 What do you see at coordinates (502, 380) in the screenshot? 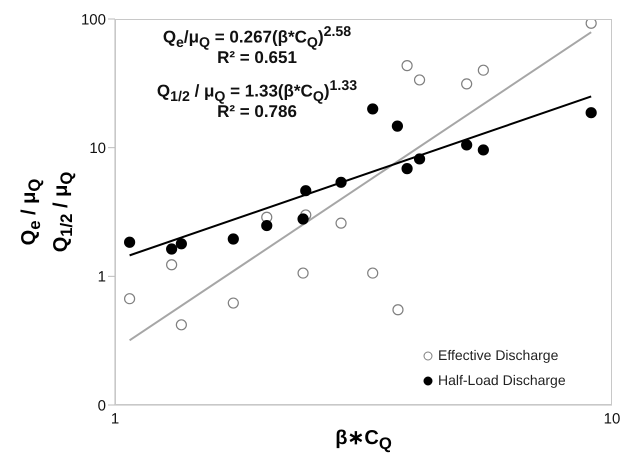
I see `legend-label: Half-Load Discharge` at bounding box center [502, 380].